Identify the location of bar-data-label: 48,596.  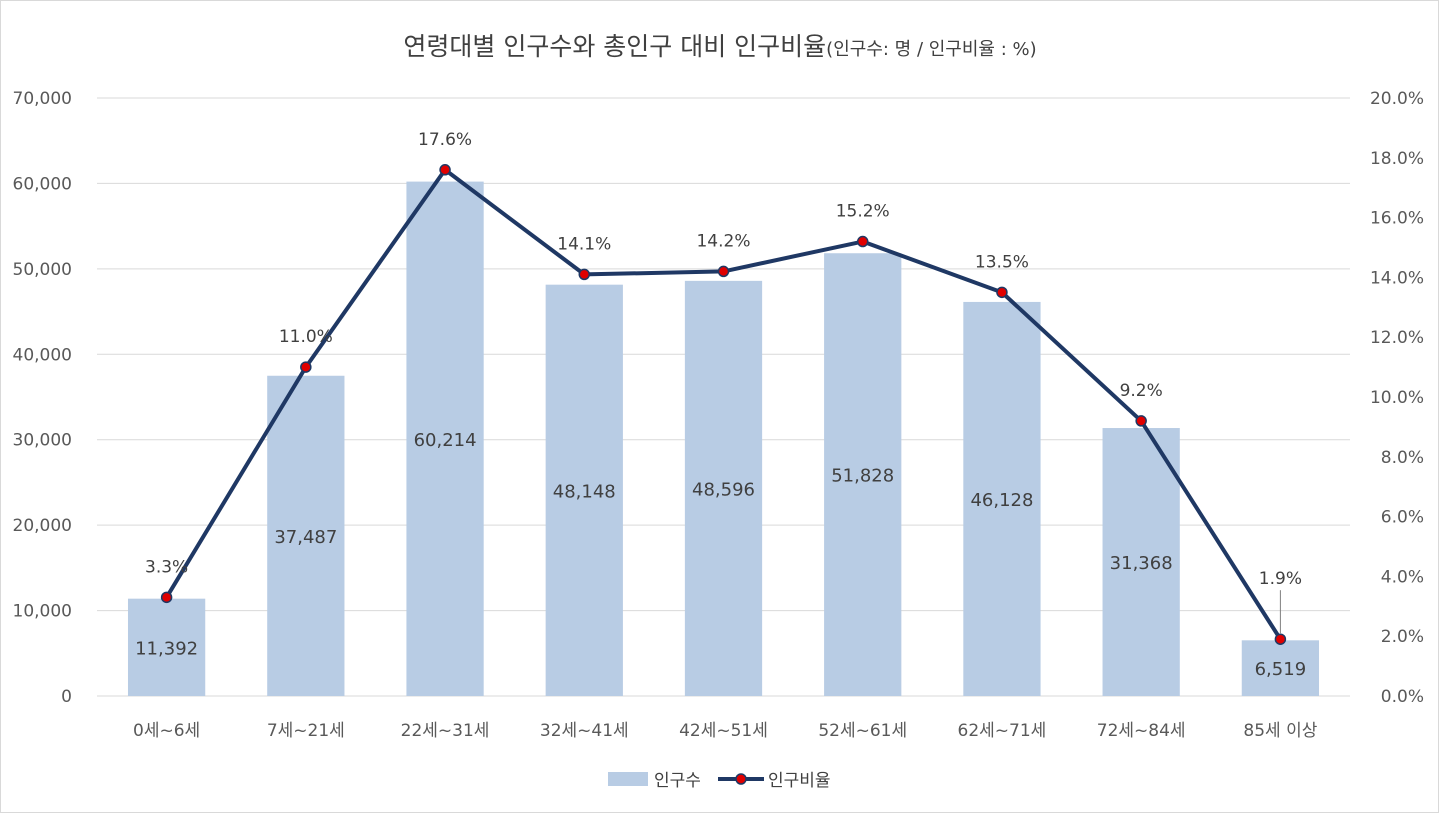
(723, 489).